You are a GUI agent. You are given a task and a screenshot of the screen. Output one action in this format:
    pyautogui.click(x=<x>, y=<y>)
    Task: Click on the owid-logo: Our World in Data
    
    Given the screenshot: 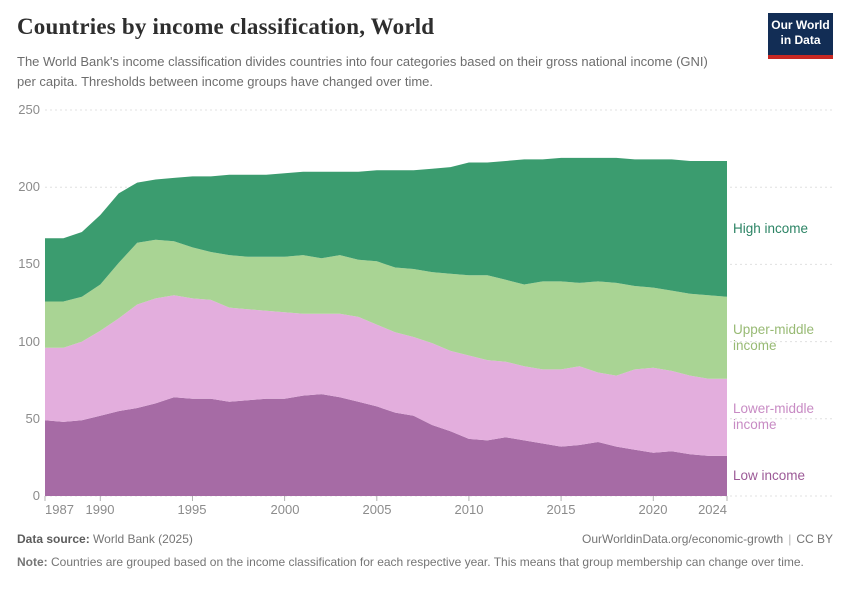 What is the action you would take?
    pyautogui.click(x=800, y=36)
    